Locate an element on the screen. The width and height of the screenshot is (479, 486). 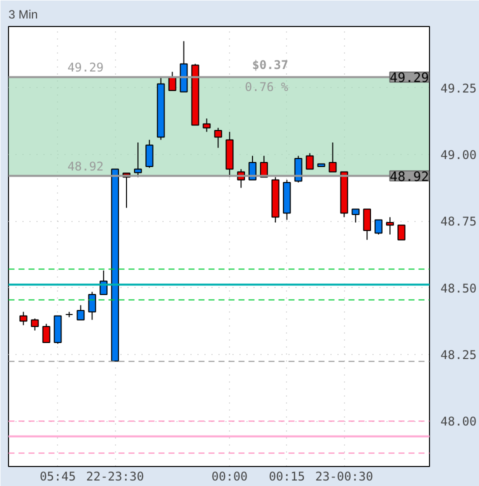
annotation: 48.92 is located at coordinates (85, 166).